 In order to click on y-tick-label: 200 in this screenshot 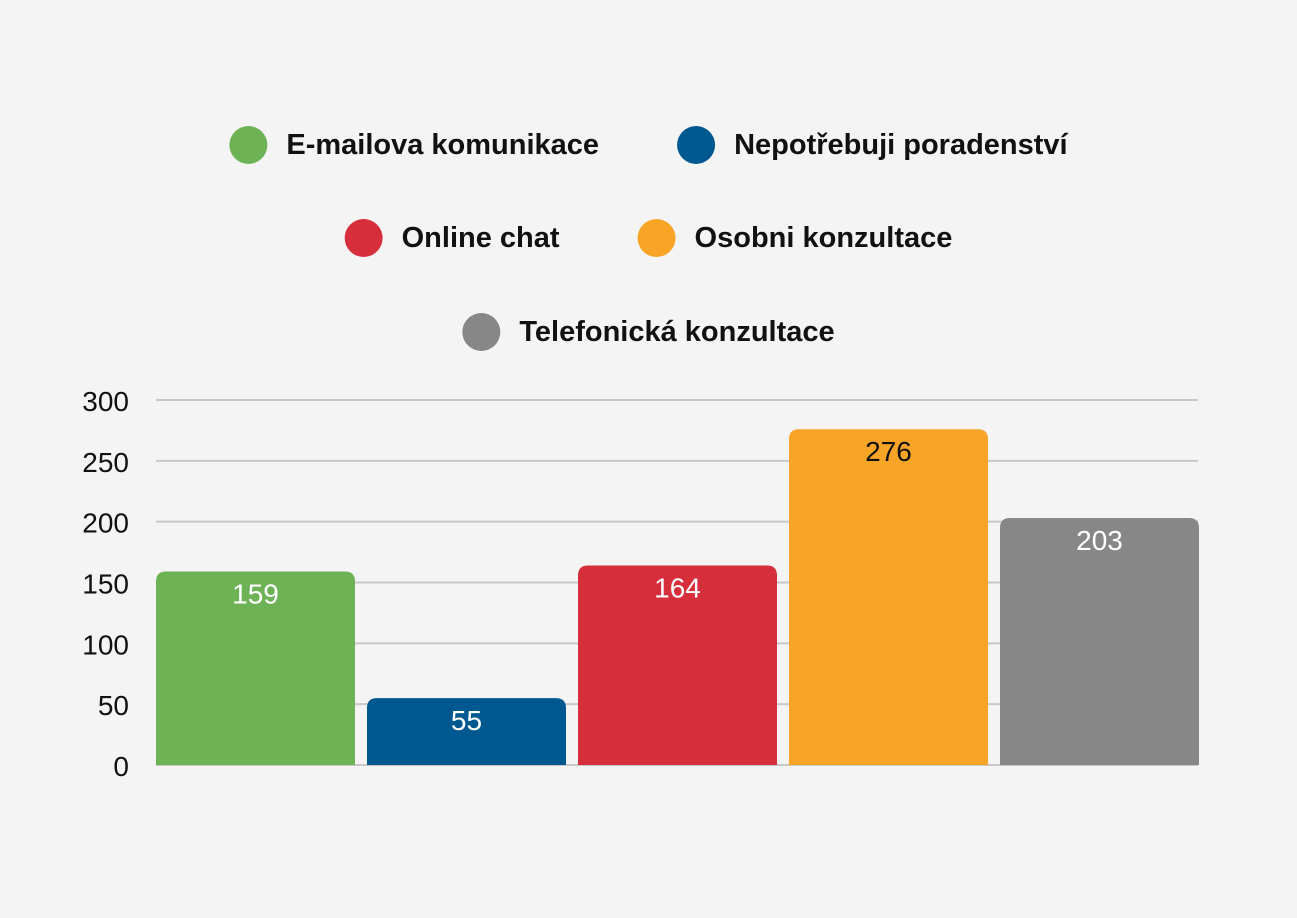, I will do `click(105, 523)`.